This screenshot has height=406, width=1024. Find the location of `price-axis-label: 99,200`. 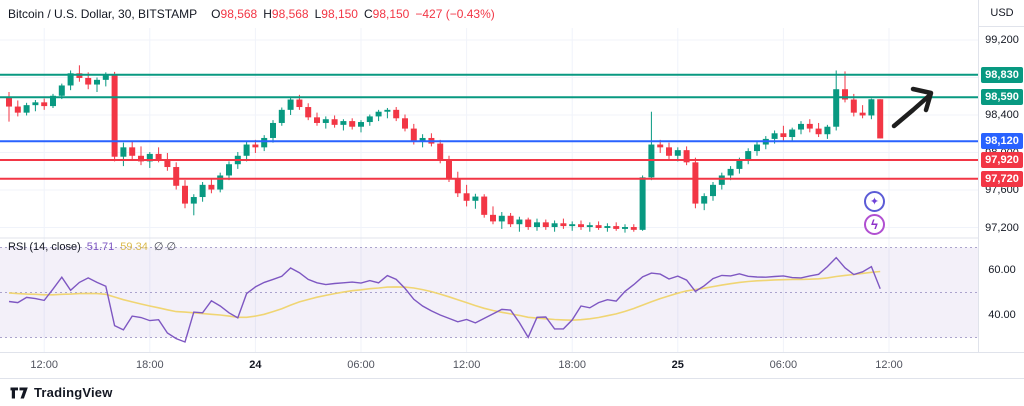

price-axis-label: 99,200 is located at coordinates (1002, 40).